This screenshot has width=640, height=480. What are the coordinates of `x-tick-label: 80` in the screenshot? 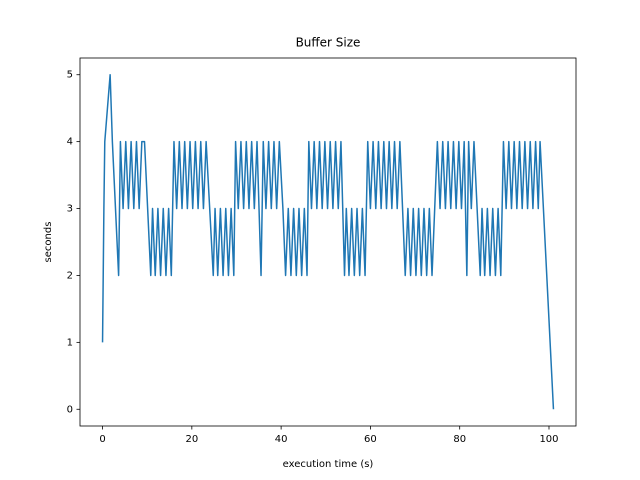 It's located at (459, 439).